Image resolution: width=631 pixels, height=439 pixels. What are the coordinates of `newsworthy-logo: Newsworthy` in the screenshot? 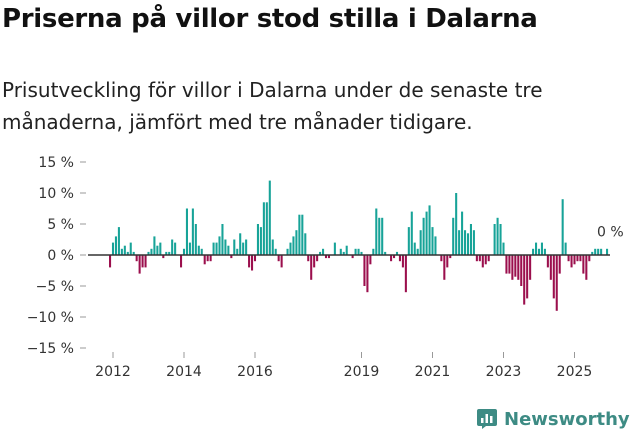 It's located at (553, 419).